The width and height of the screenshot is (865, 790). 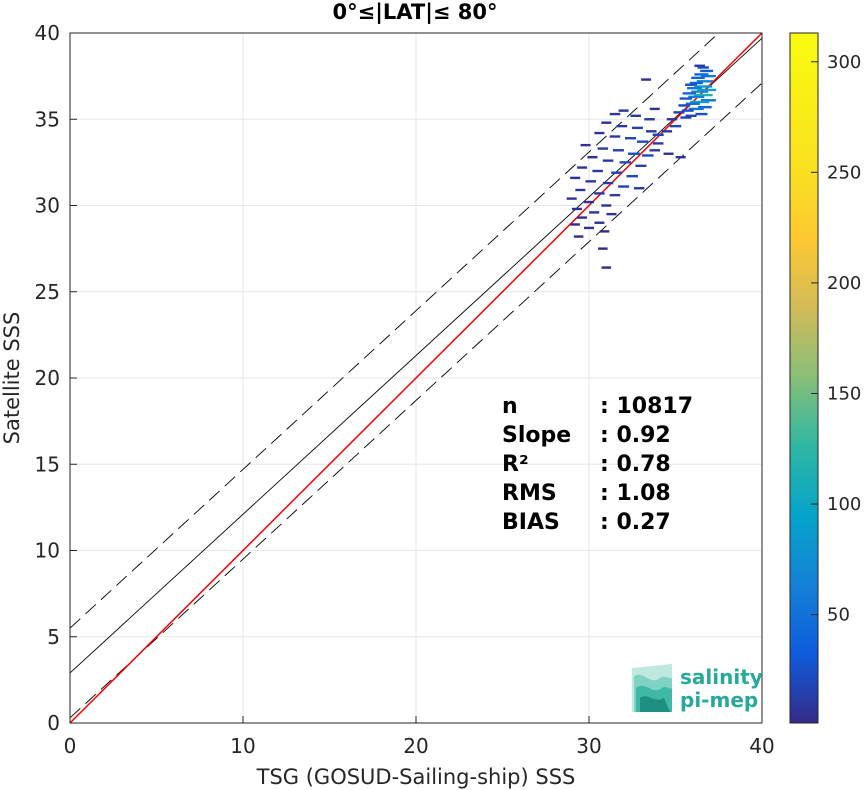 I want to click on stat-label: BIAS, so click(x=531, y=522).